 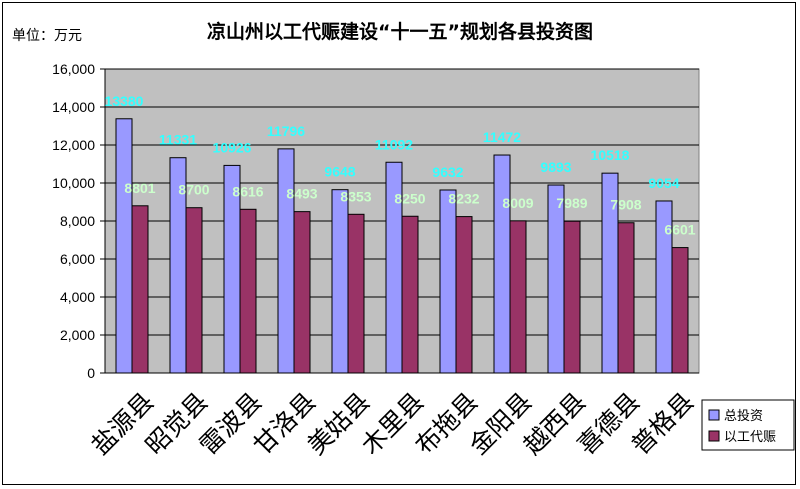 What do you see at coordinates (663, 424) in the screenshot?
I see `x-category-label: 普格县` at bounding box center [663, 424].